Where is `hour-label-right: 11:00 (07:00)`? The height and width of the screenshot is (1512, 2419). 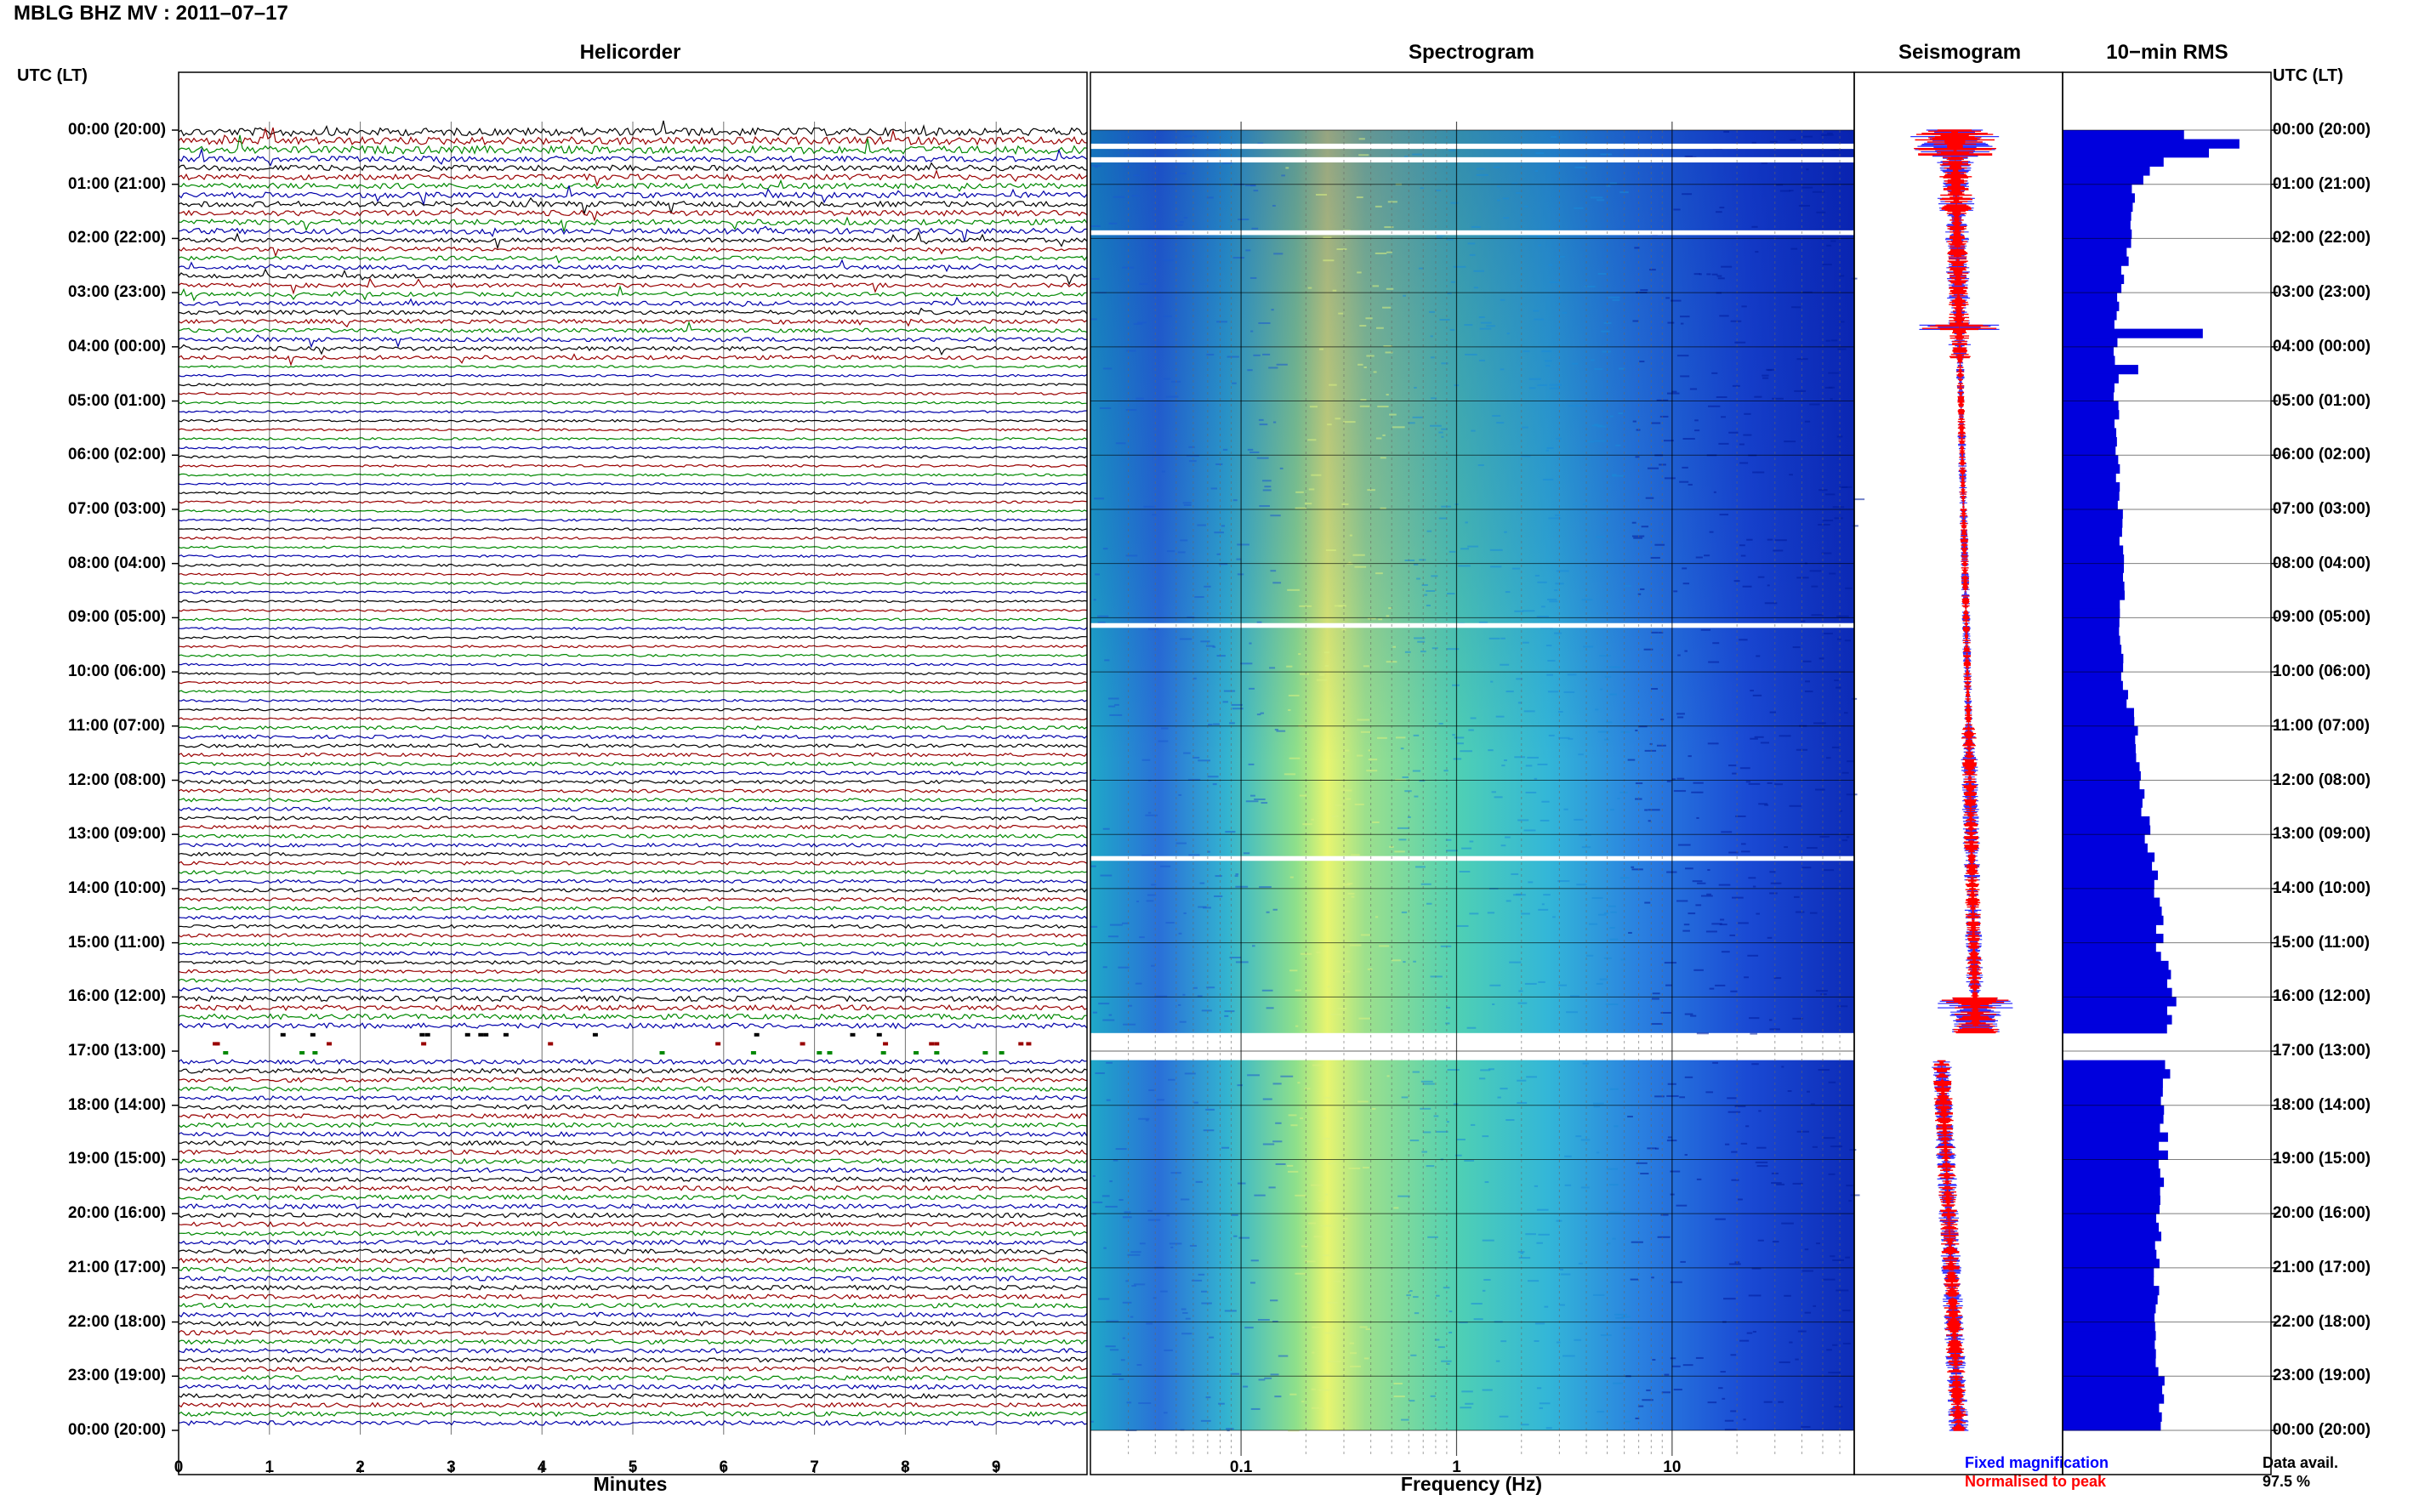 hour-label-right: 11:00 (07:00) is located at coordinates (2322, 725).